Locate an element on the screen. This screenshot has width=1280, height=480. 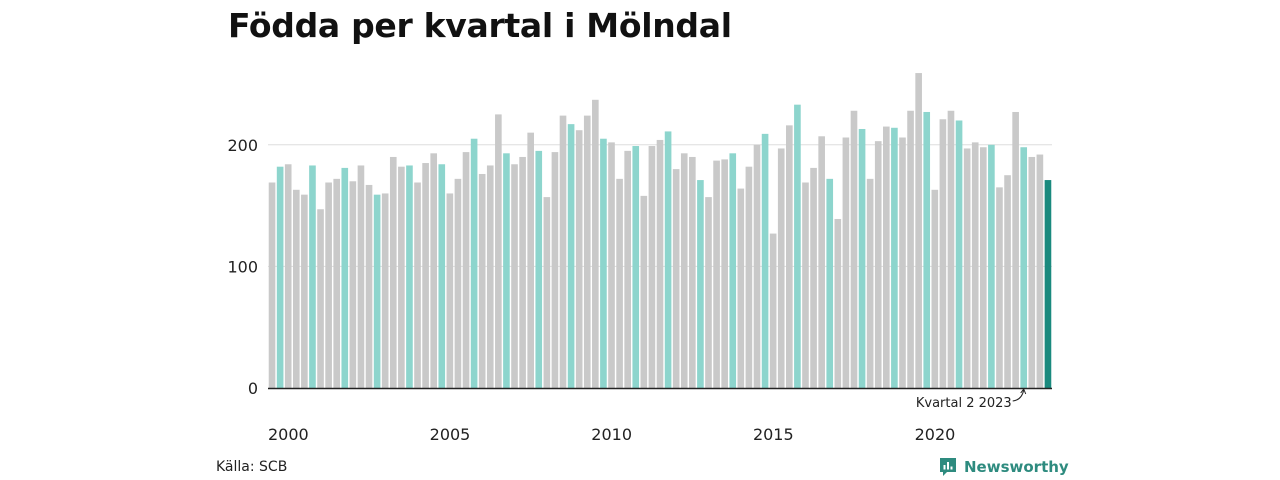
chart-title: Födda per kvartal i Mölndal is located at coordinates (480, 25).